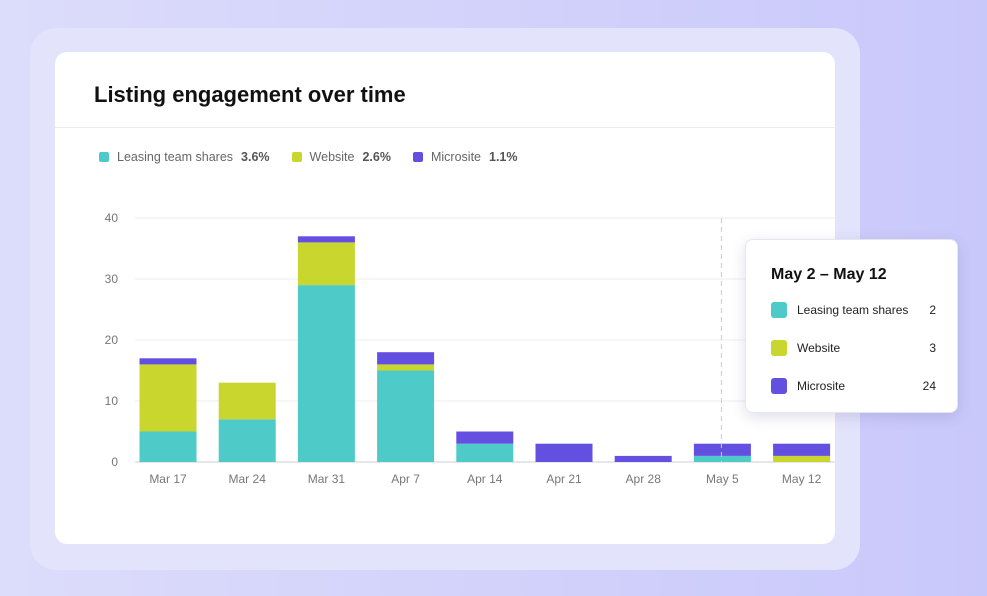 This screenshot has height=596, width=987. What do you see at coordinates (853, 386) in the screenshot?
I see `tooltip-row: Microsite 24` at bounding box center [853, 386].